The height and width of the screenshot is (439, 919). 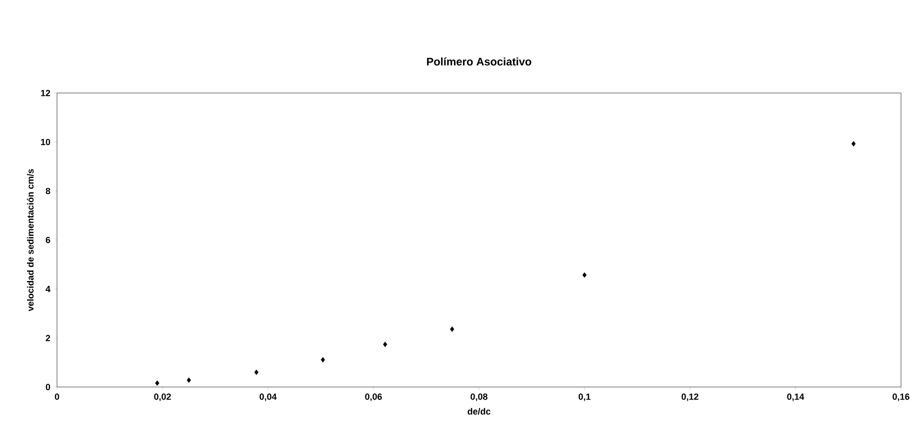 What do you see at coordinates (690, 398) in the screenshot?
I see `x-tick-label: 0,12` at bounding box center [690, 398].